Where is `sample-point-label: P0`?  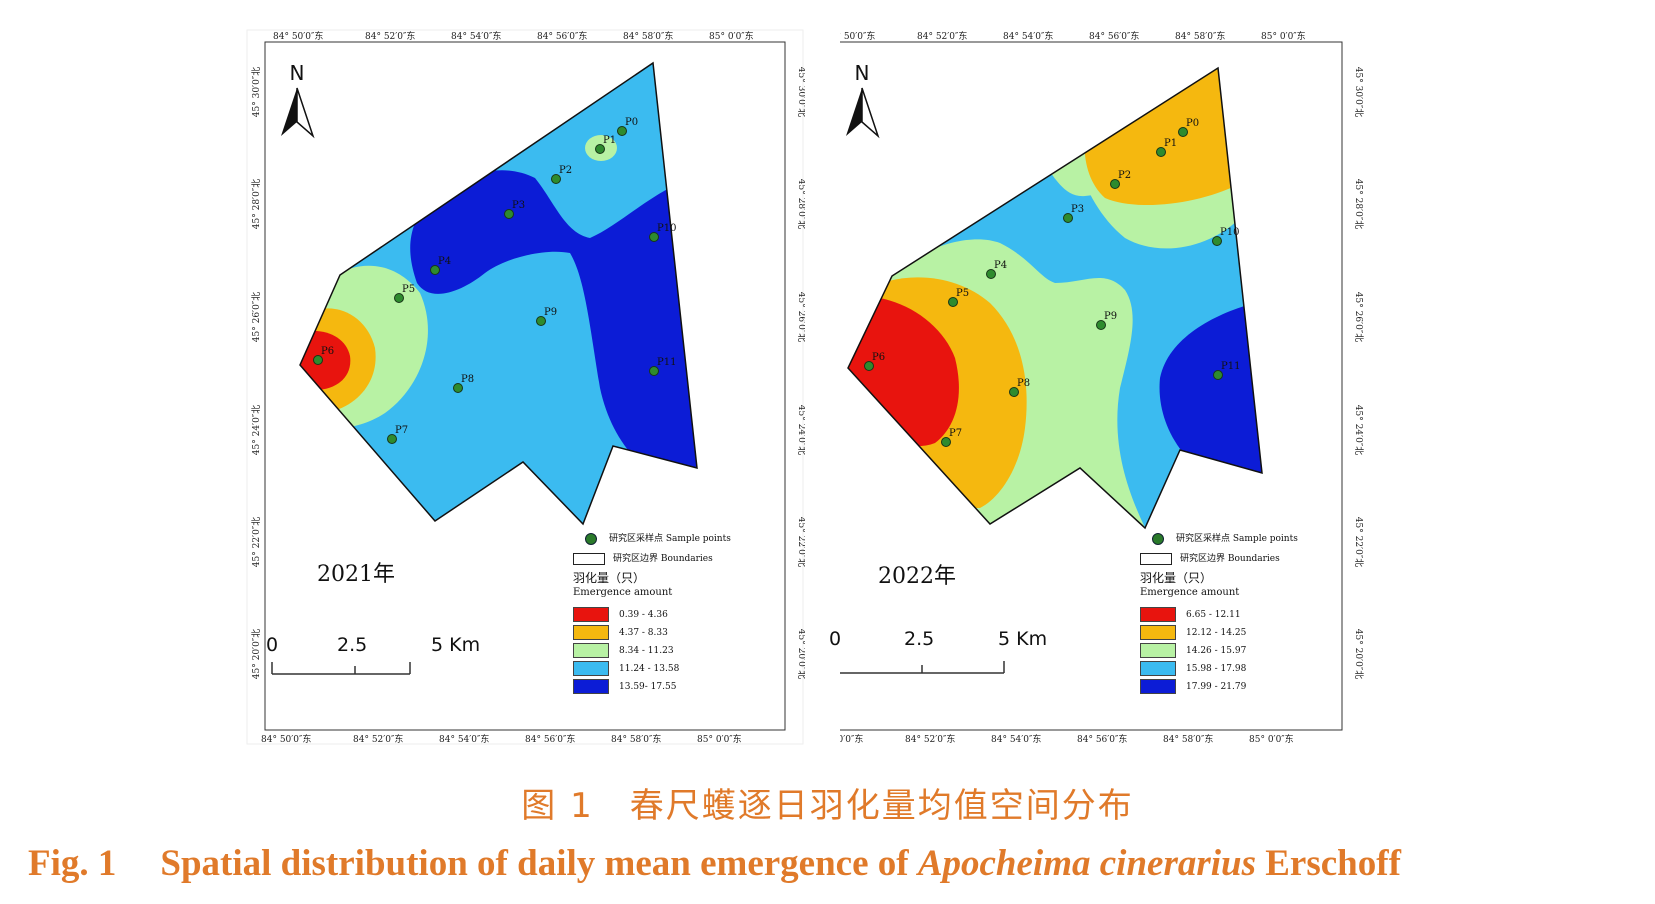
sample-point-label: P0 is located at coordinates (631, 122).